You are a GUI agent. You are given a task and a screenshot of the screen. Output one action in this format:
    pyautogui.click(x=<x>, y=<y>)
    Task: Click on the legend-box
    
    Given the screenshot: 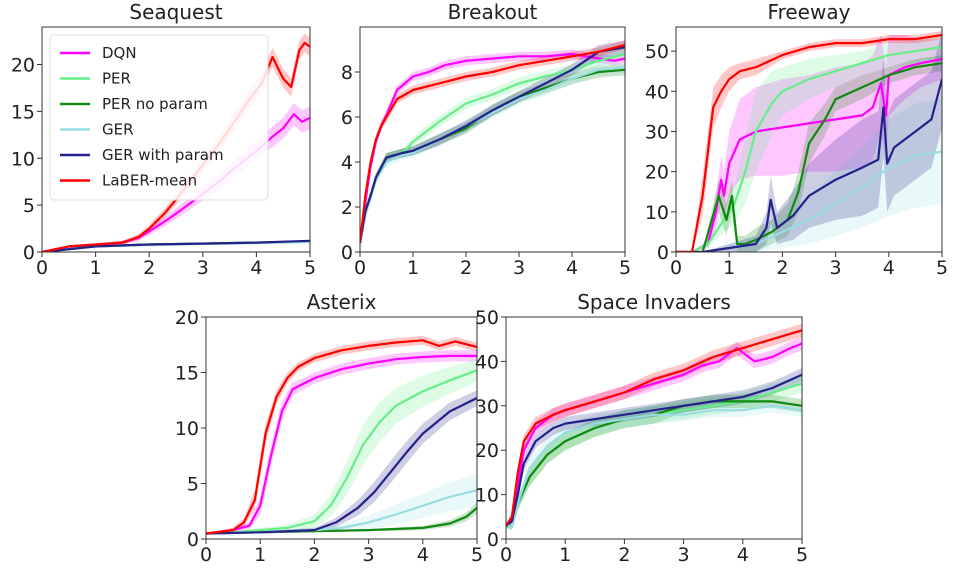 What is the action you would take?
    pyautogui.click(x=159, y=117)
    